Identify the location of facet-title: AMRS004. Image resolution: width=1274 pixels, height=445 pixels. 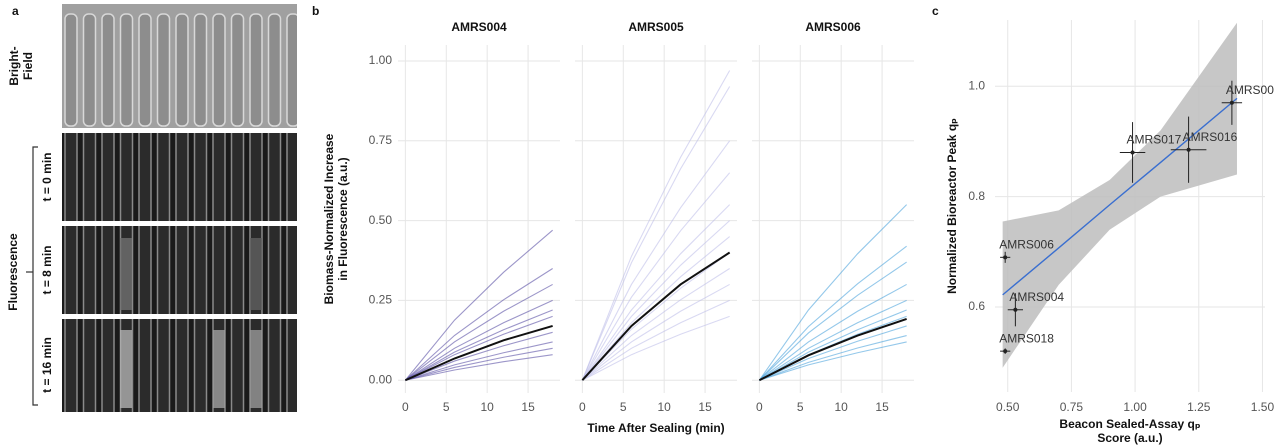
(479, 27).